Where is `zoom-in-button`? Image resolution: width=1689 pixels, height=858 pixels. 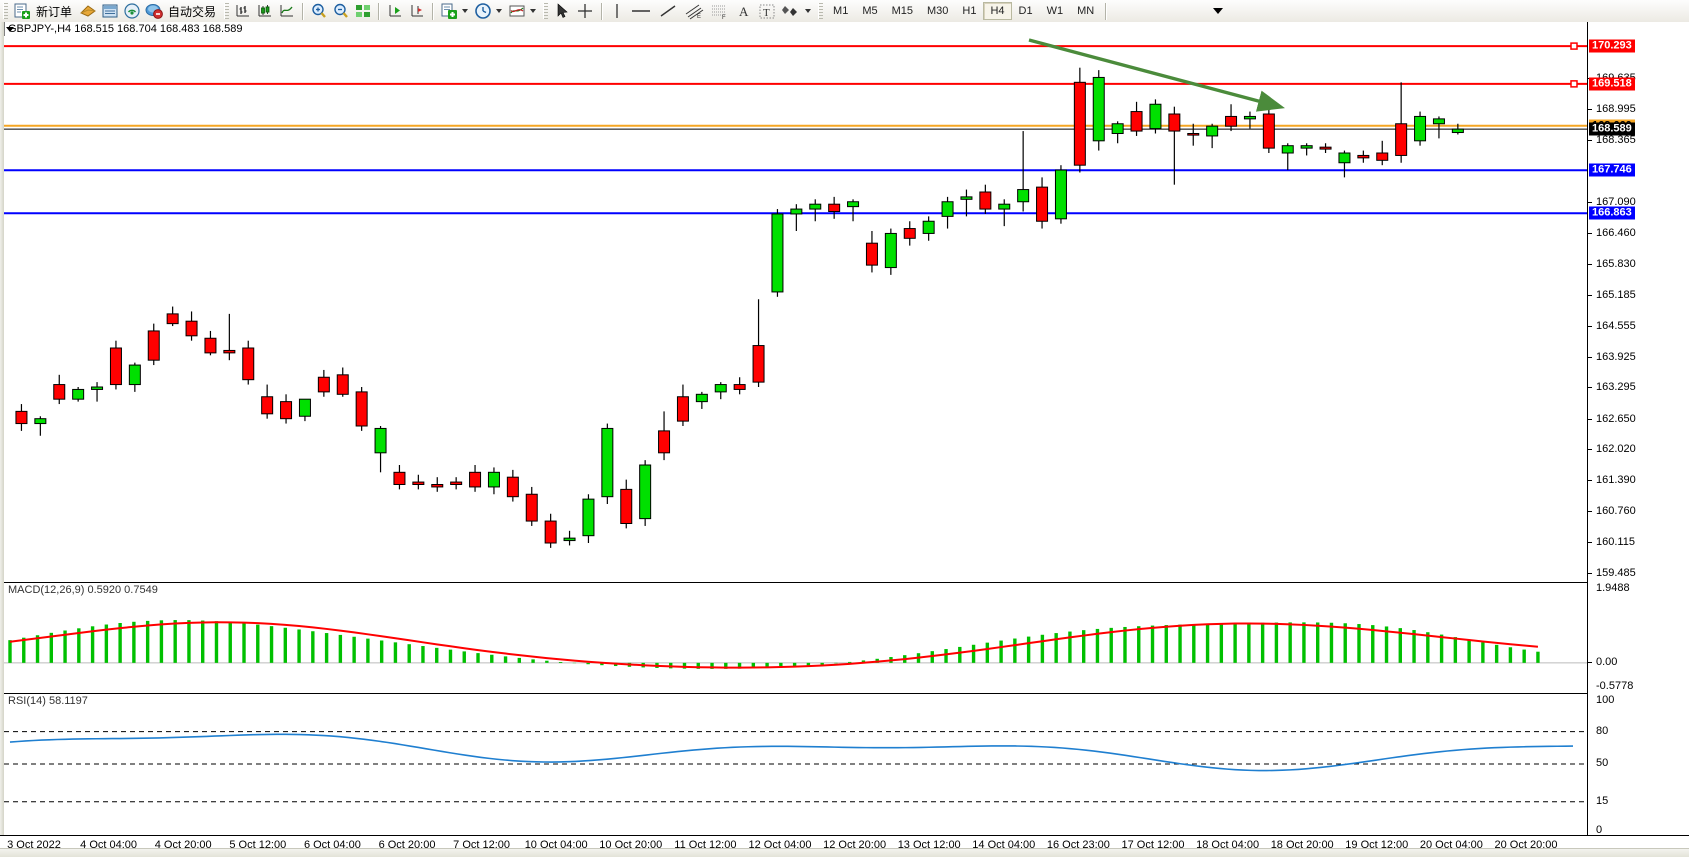
zoom-in-button is located at coordinates (319, 11).